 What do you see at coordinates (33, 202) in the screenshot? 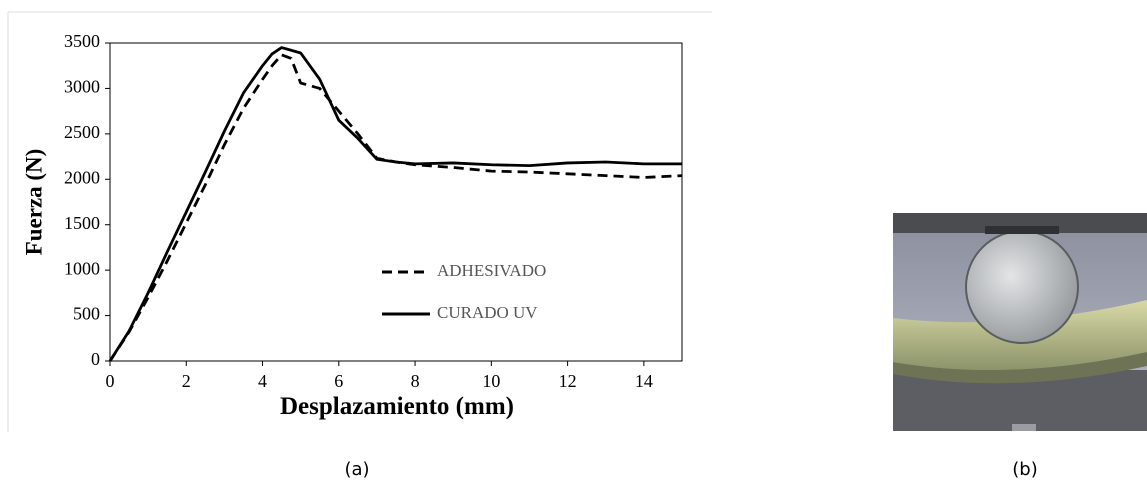
I see `y-axis-label: Fuerza (N)` at bounding box center [33, 202].